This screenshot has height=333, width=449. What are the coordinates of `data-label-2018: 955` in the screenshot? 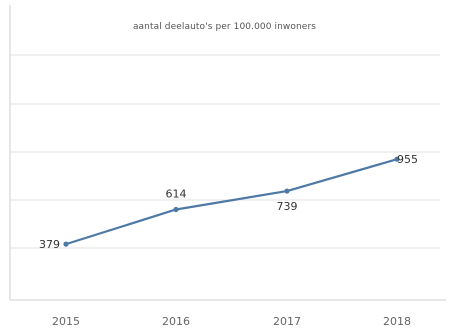 It's located at (407, 159).